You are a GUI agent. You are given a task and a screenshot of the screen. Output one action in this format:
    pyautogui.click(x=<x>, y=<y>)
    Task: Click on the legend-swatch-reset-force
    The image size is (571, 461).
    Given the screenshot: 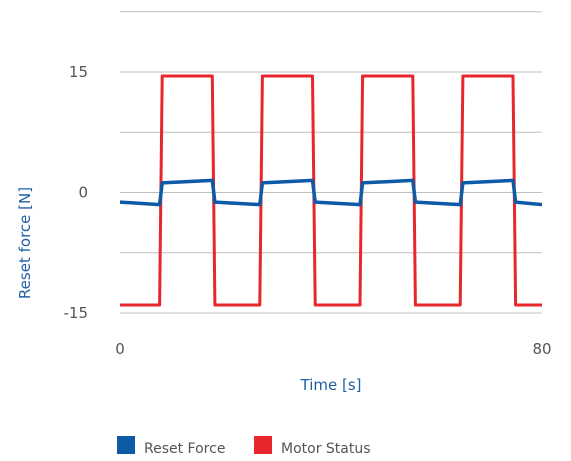 What is the action you would take?
    pyautogui.click(x=126, y=445)
    